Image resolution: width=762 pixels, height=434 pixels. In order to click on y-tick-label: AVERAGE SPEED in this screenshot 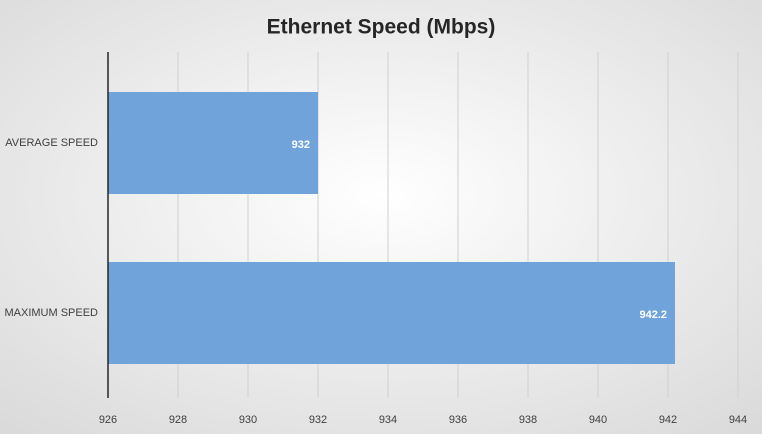, I will do `click(51, 143)`.